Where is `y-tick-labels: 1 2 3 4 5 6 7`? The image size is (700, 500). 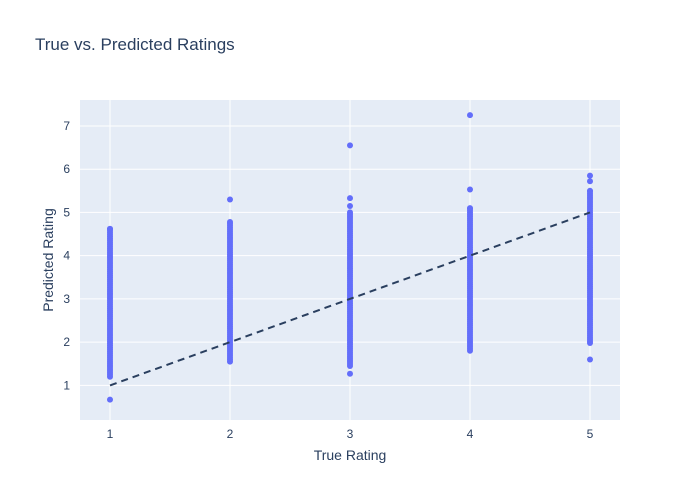 y-tick-labels: 1 2 3 4 5 6 7 is located at coordinates (66, 255).